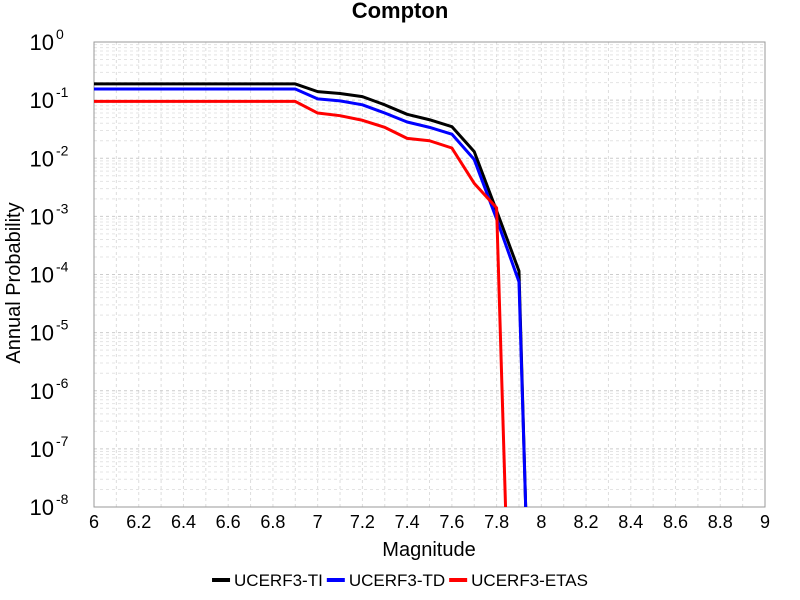  Describe the element at coordinates (62, 92) in the screenshot. I see `y-tick-exponent: -1` at that location.